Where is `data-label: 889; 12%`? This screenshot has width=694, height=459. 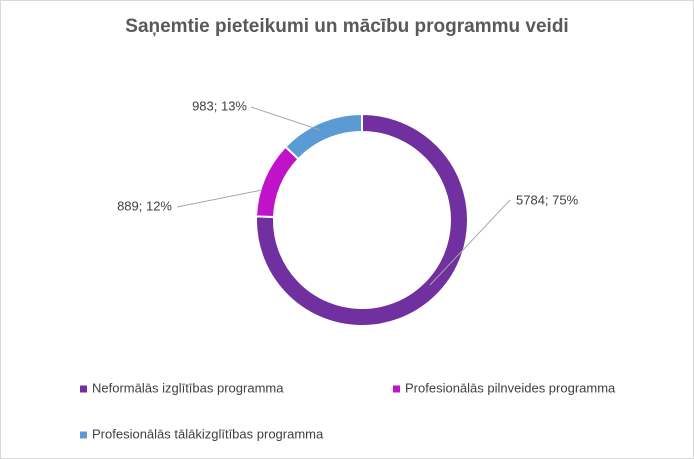
data-label: 889; 12% is located at coordinates (144, 205).